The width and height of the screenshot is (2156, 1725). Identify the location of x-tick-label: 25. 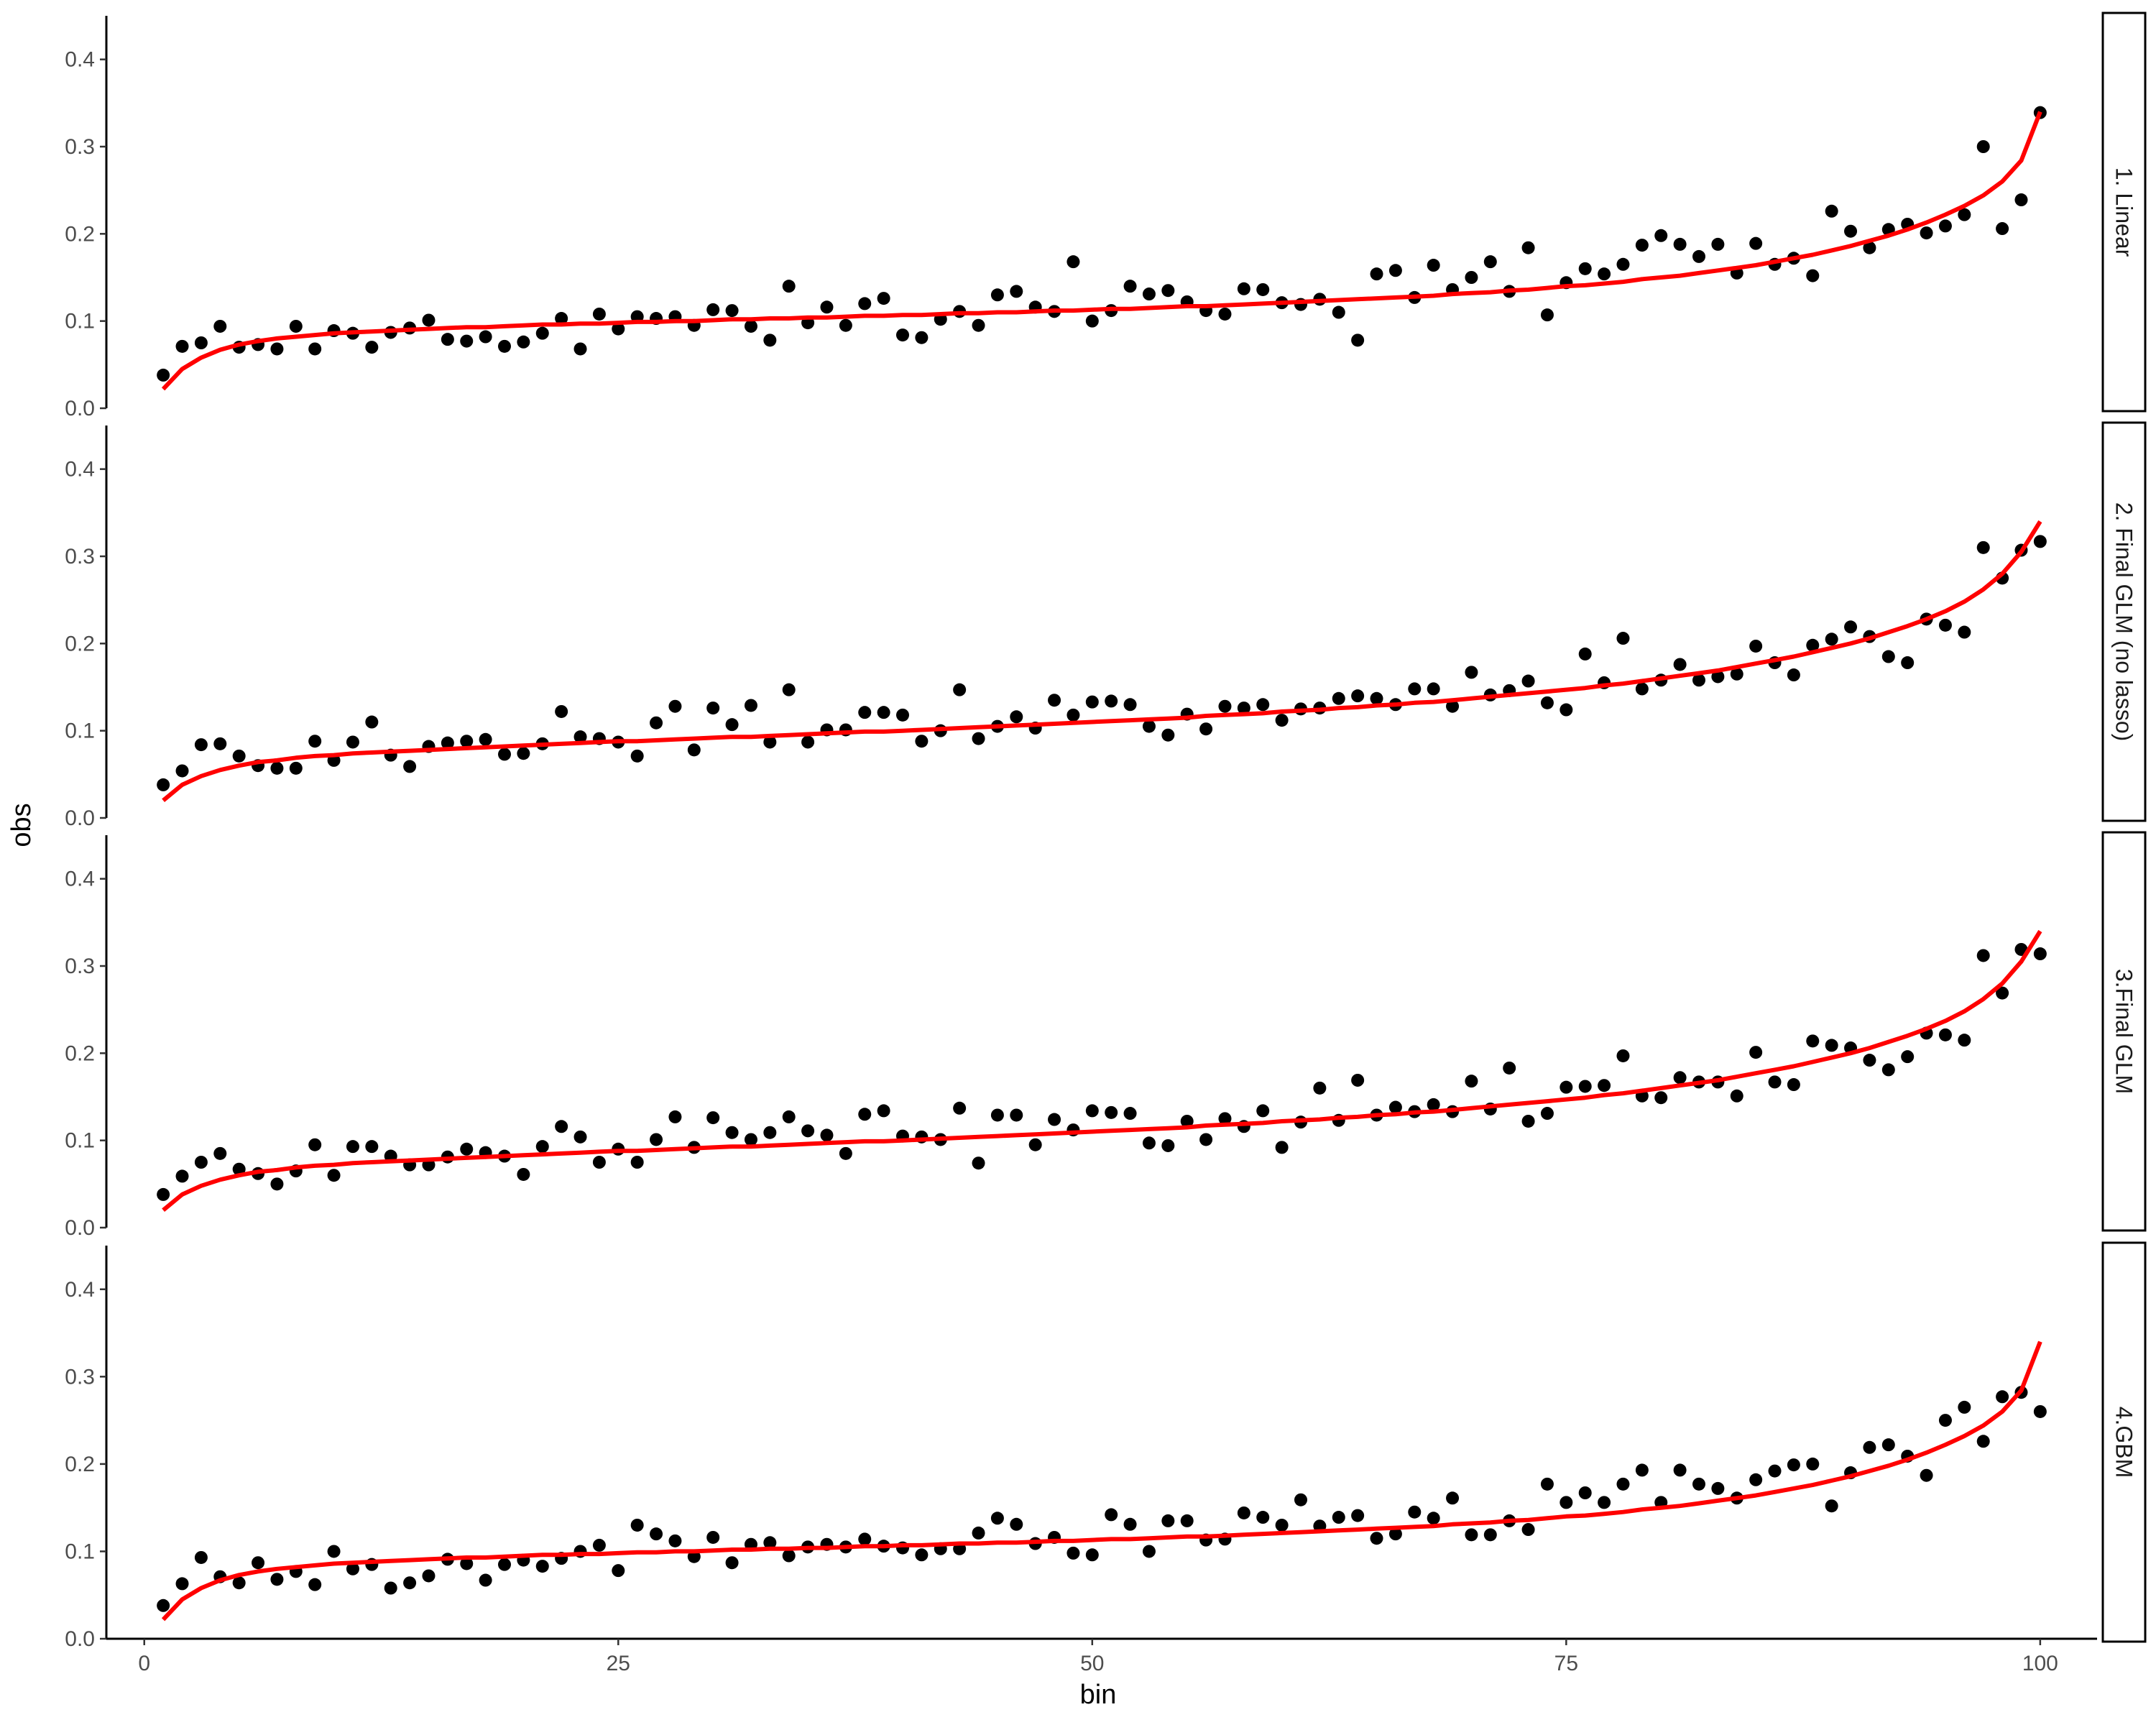
(618, 1663).